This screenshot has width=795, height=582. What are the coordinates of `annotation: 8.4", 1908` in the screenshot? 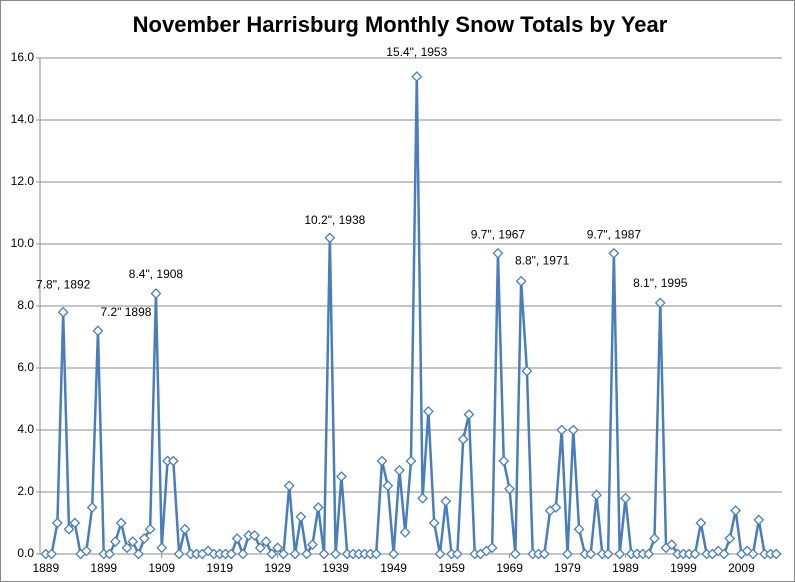 It's located at (156, 274).